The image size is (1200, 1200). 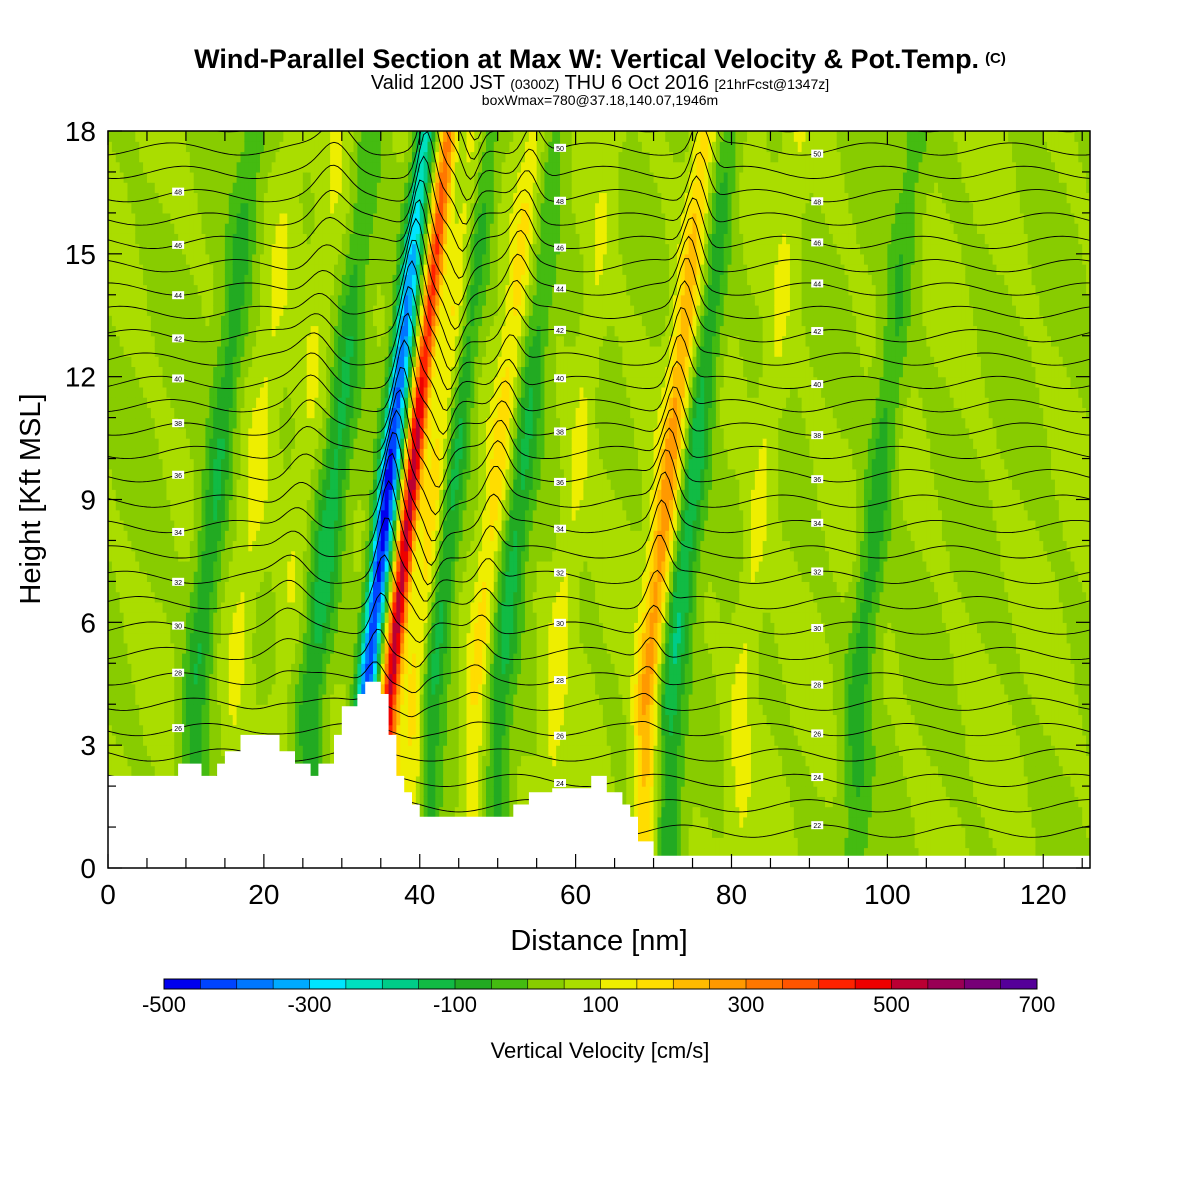 What do you see at coordinates (88, 868) in the screenshot?
I see `y-tick-label: 0` at bounding box center [88, 868].